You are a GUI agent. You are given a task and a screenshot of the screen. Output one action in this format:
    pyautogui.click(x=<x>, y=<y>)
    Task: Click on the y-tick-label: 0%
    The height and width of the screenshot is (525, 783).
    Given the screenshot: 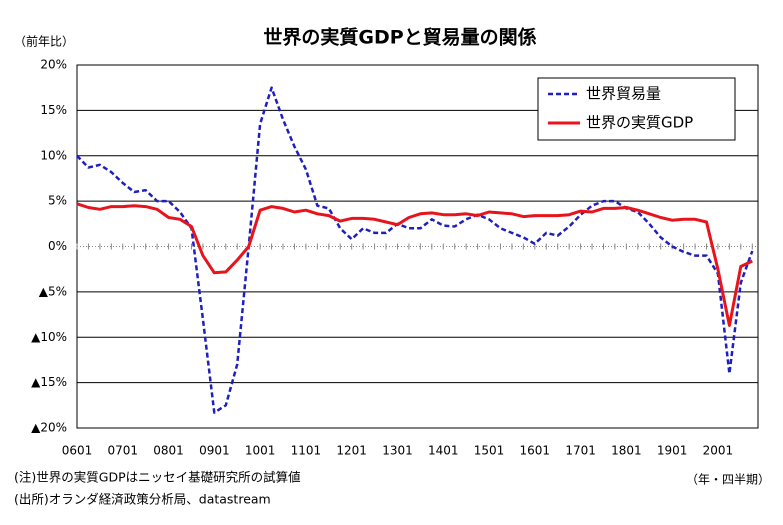 What is the action you would take?
    pyautogui.click(x=57, y=246)
    